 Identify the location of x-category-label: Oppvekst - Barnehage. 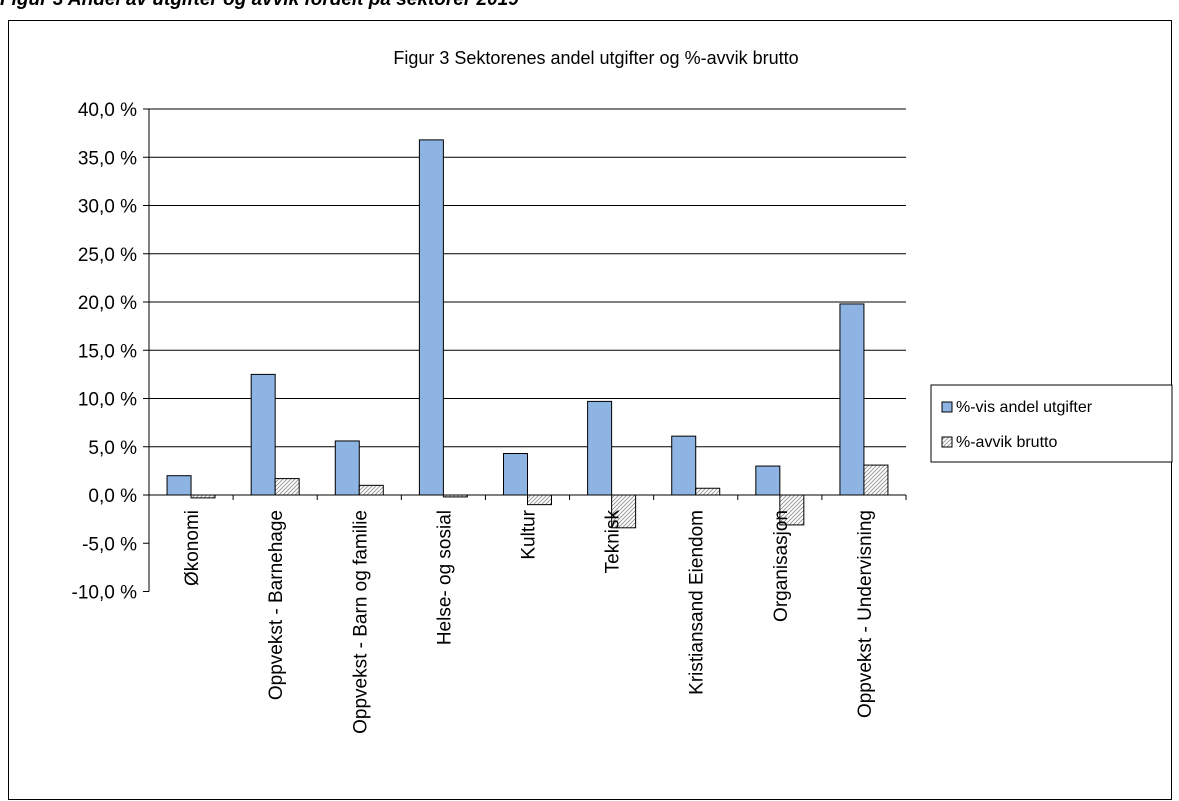
(276, 605).